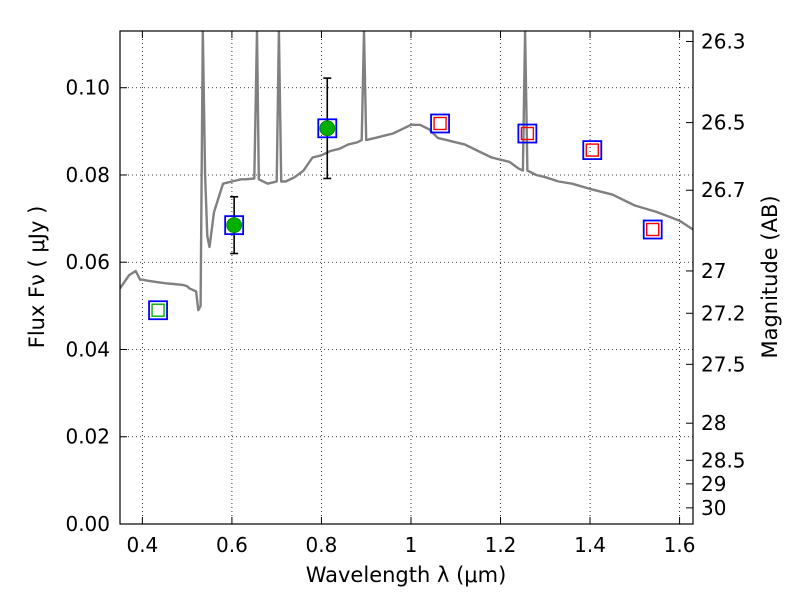 The image size is (800, 600). Describe the element at coordinates (87, 175) in the screenshot. I see `y-tick-label: 0.08` at that location.